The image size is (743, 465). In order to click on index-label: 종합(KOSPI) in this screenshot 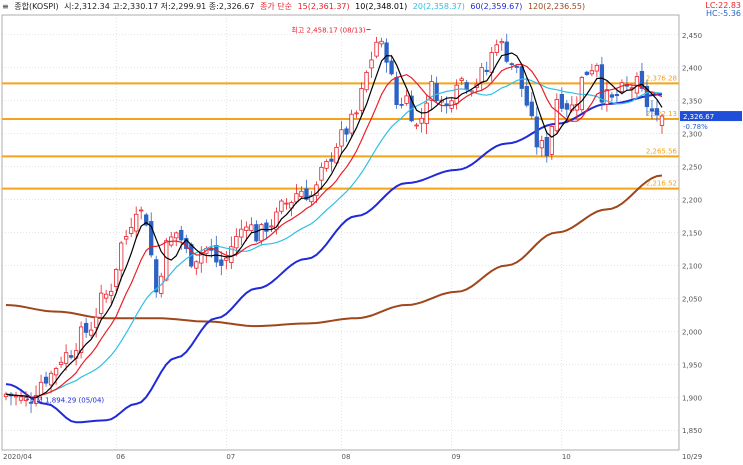, I will do `click(36, 6)`.